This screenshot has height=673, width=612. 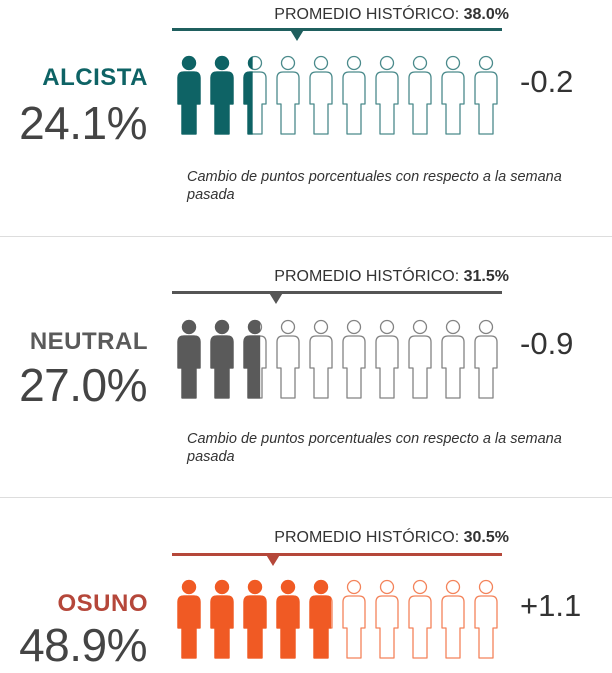 I want to click on pictogram-neutral, so click(x=337, y=359).